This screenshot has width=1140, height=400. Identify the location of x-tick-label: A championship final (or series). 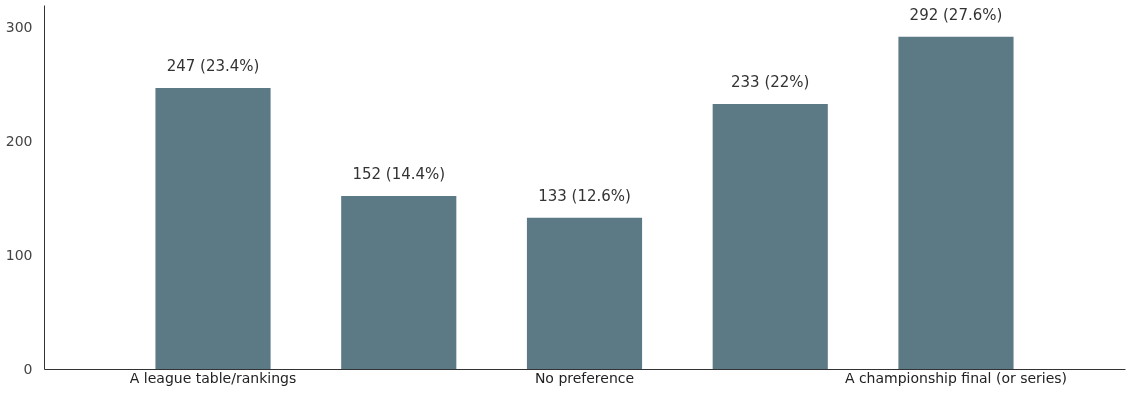
(956, 377).